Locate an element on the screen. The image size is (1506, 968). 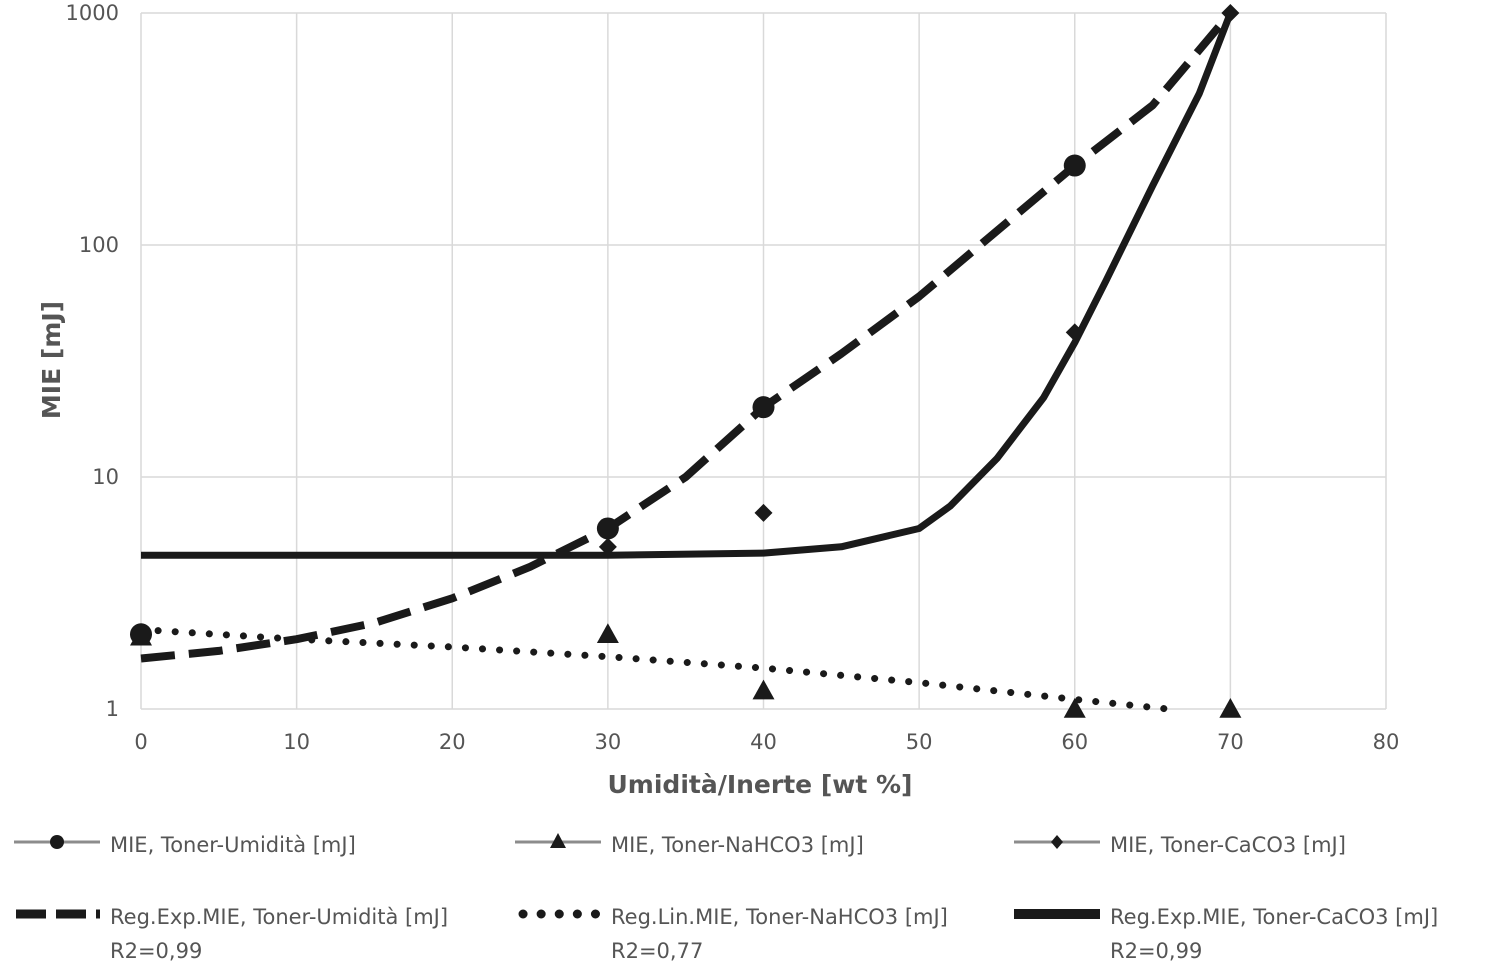
legend-item-regexp-caco3: Reg.Exp.MIE, Toner-CaCO3 [mJ] R2=0,99 is located at coordinates (1225, 934).